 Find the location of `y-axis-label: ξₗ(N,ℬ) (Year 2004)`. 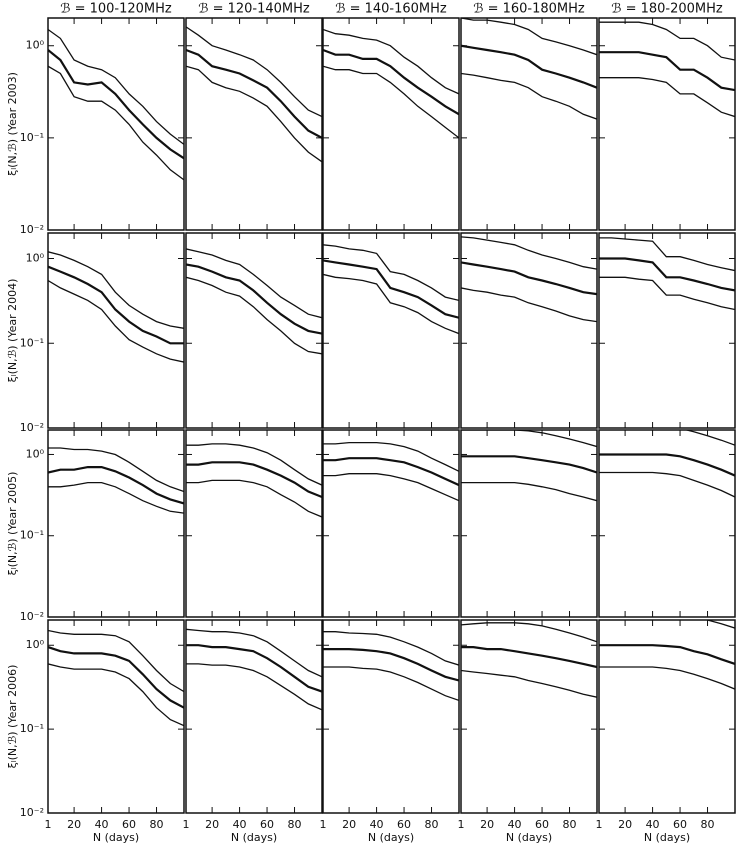

y-axis-label: ξₗ(N,ℬ) (Year 2004) is located at coordinates (12, 331).